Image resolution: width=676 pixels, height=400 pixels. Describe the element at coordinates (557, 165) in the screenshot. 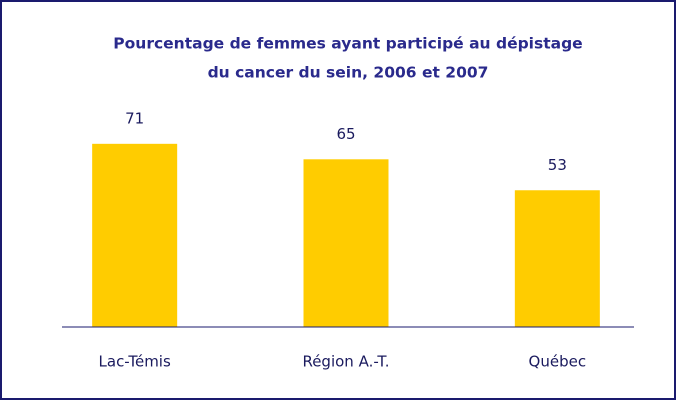

I see `value-label: 53` at that location.